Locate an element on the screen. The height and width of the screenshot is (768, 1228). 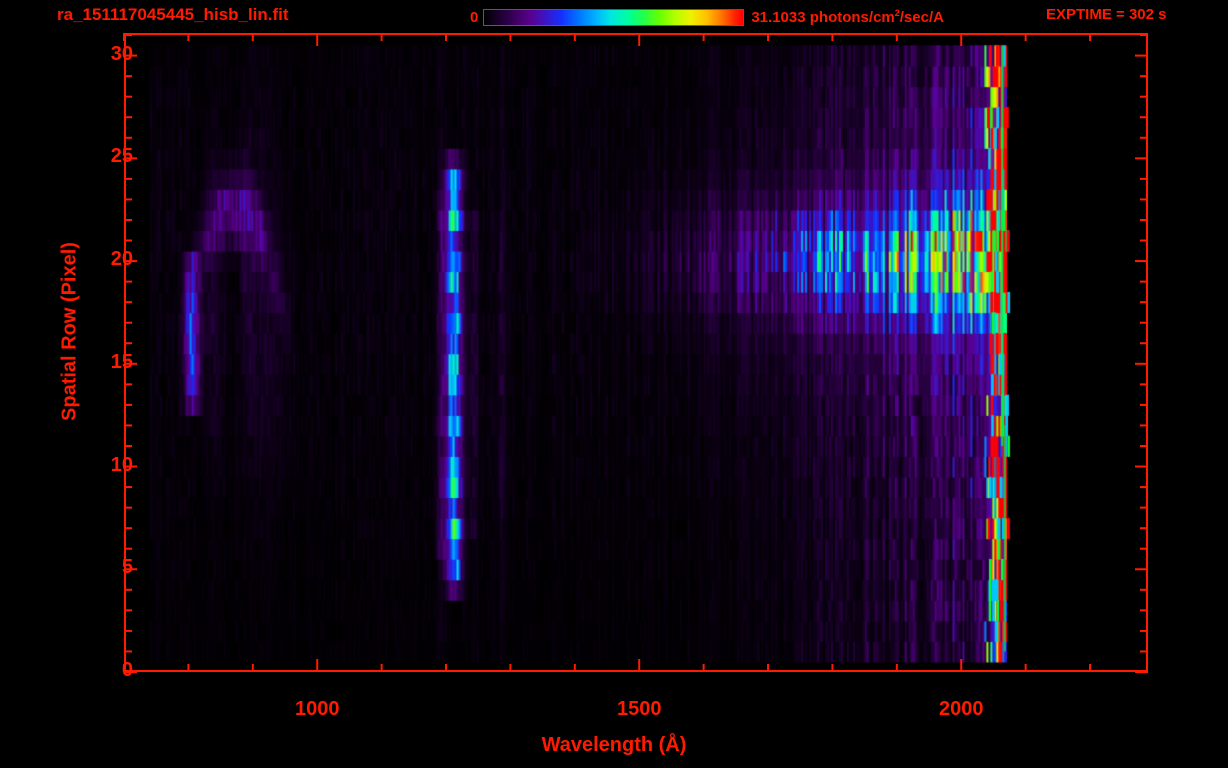
y-axis-title: Spatial Row (Pixel) is located at coordinates (69, 331).